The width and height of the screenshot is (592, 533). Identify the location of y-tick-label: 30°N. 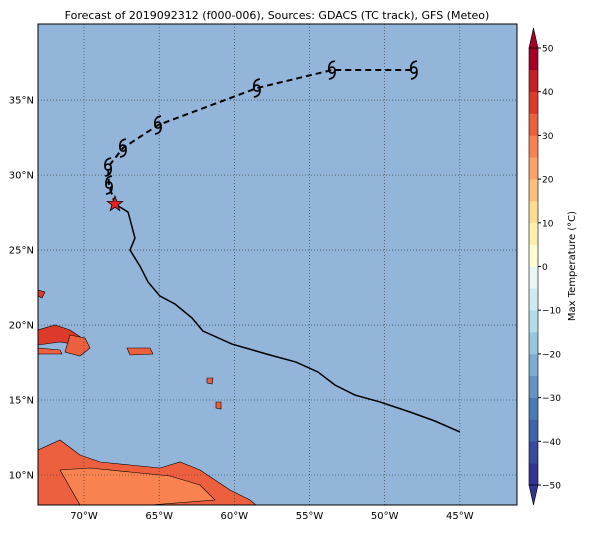
(21, 176).